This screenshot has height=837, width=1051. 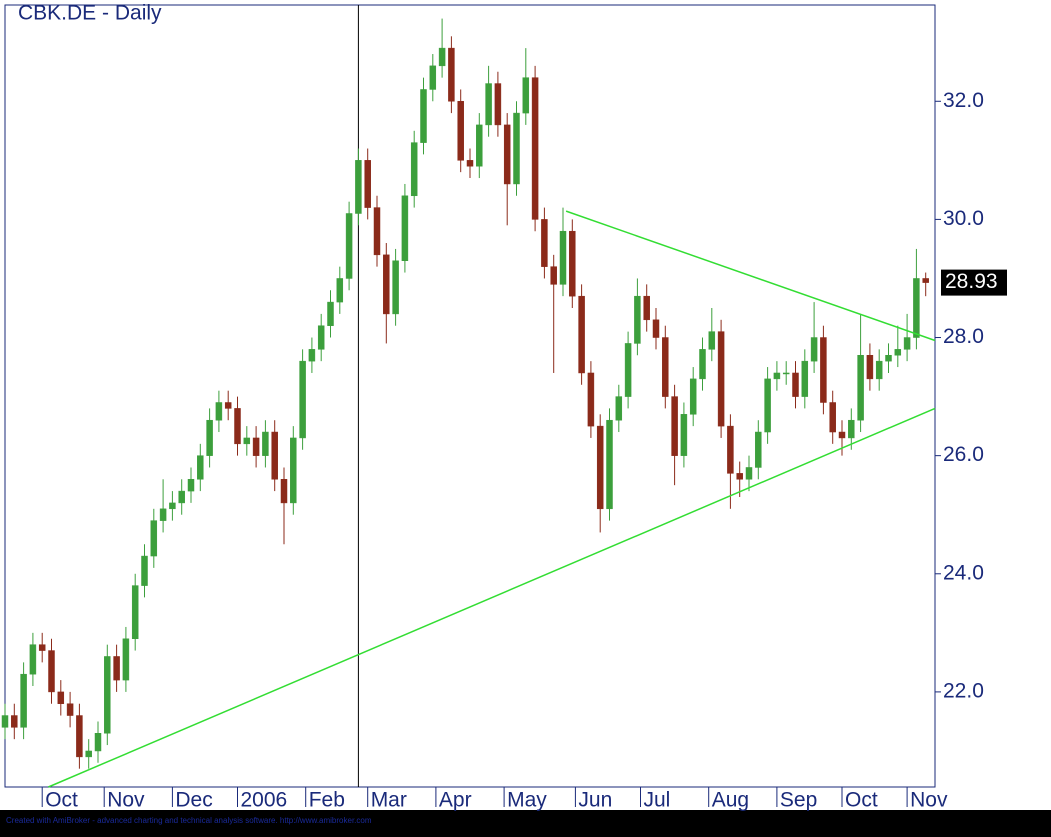 What do you see at coordinates (963, 336) in the screenshot?
I see `y-tick-label: 28.0` at bounding box center [963, 336].